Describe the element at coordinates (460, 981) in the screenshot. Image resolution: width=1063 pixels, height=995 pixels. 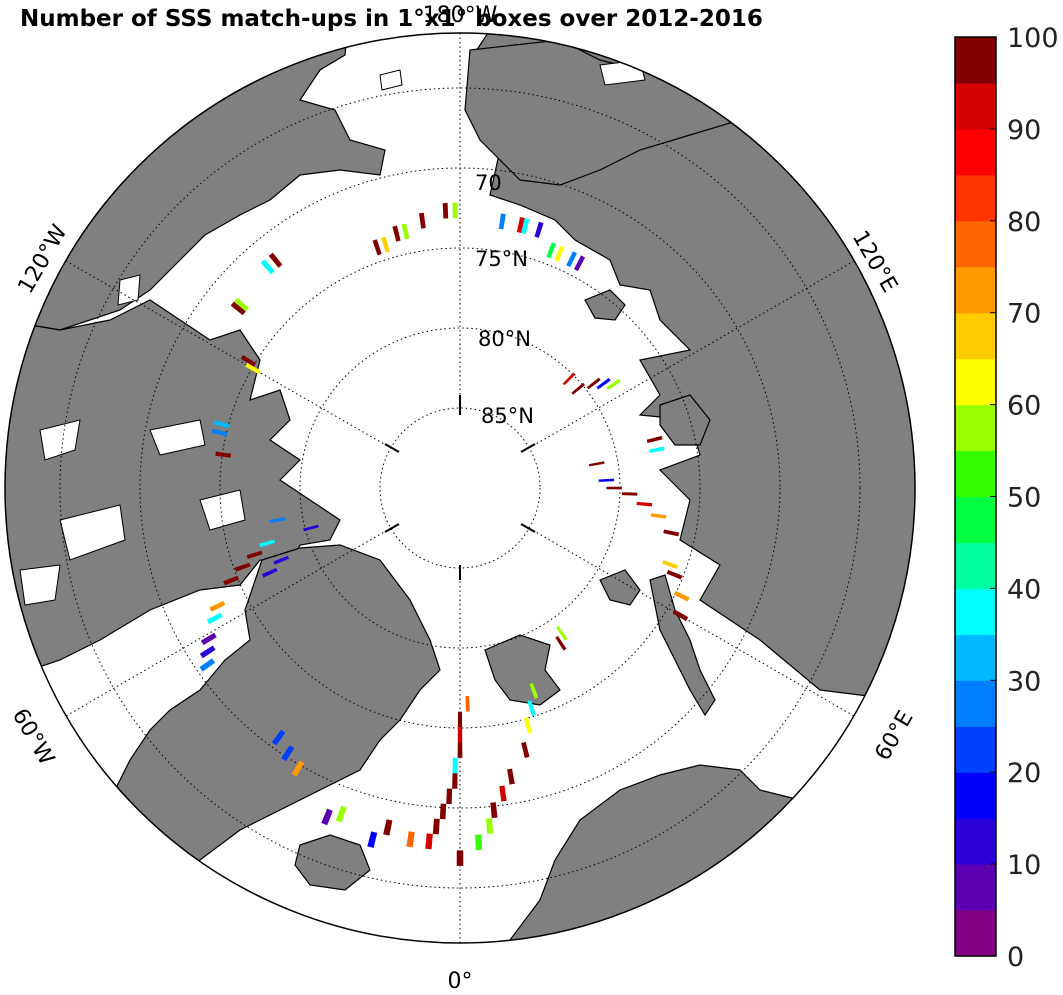
I see `lon-label-0: 0°` at that location.